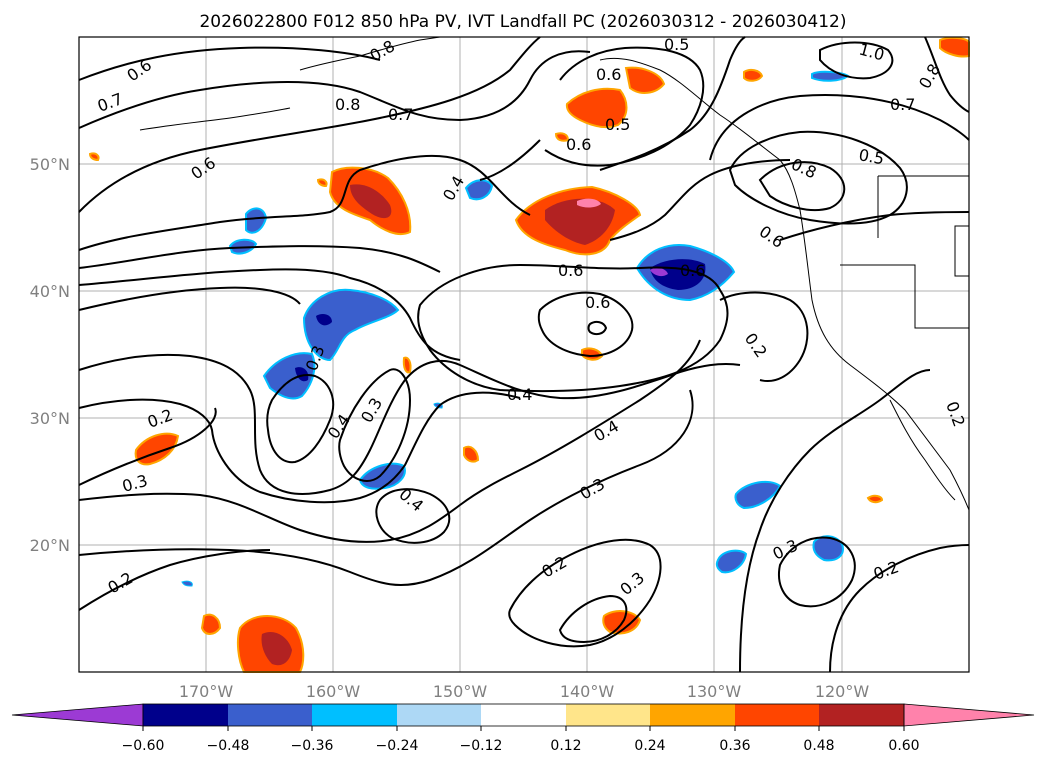 This screenshot has width=1047, height=765. Describe the element at coordinates (206, 691) in the screenshot. I see `lon-label: 170°W` at that location.